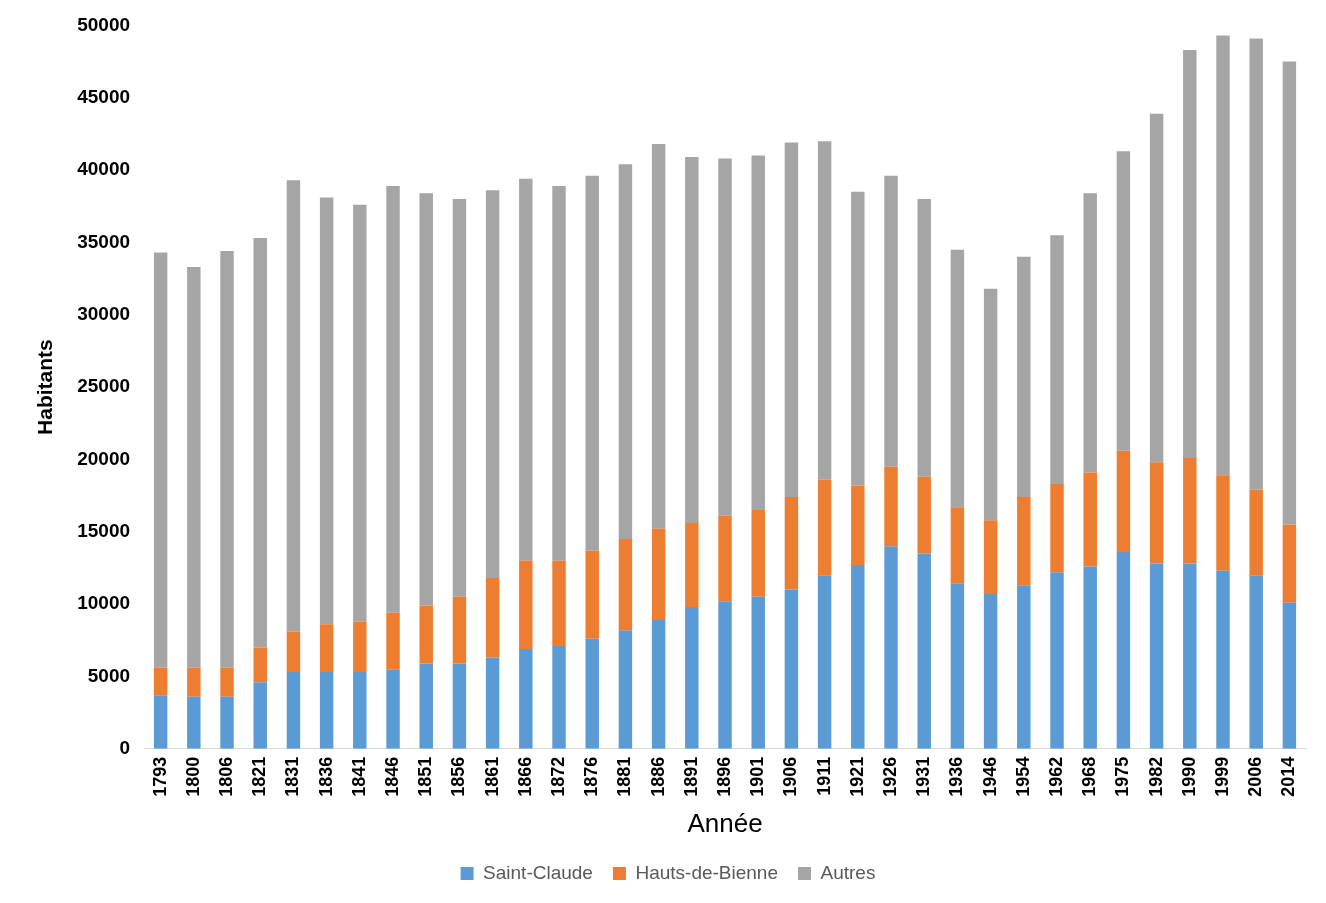 The height and width of the screenshot is (903, 1326). What do you see at coordinates (1022, 776) in the screenshot?
I see `x-tick-label: 1954` at bounding box center [1022, 776].